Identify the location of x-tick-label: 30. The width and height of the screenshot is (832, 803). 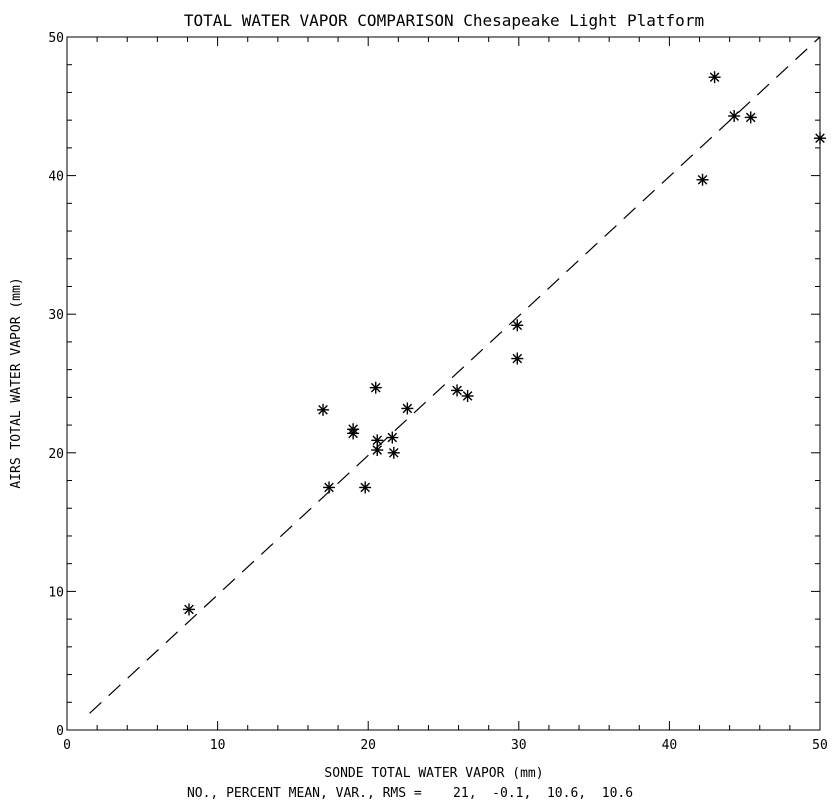
(519, 745).